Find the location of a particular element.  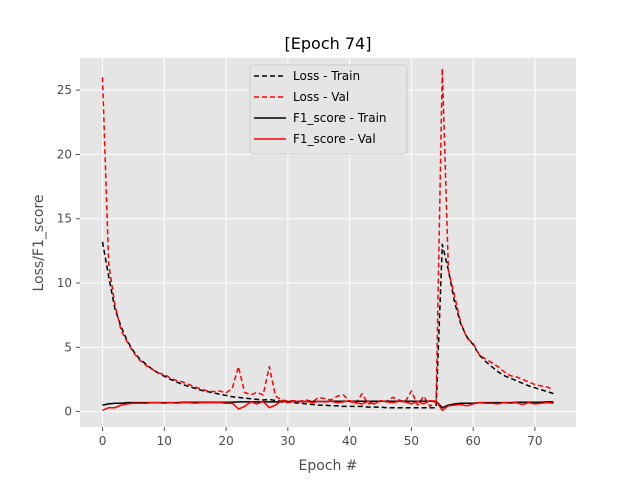

x-tick-label: 10 is located at coordinates (164, 441).